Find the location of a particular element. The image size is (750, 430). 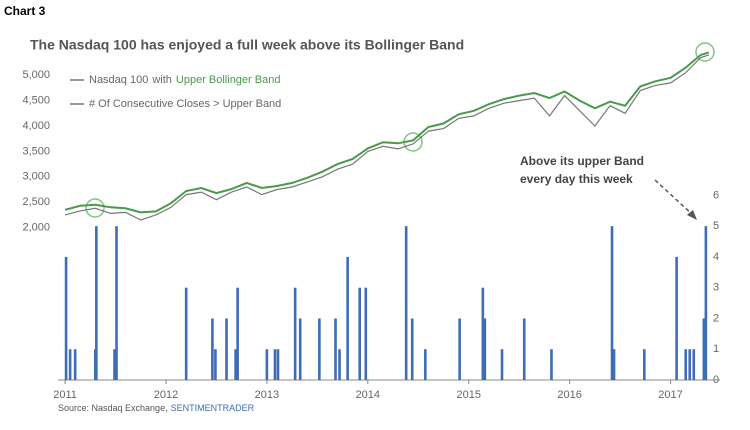

y-tick-label: 3,000 is located at coordinates (36, 177).